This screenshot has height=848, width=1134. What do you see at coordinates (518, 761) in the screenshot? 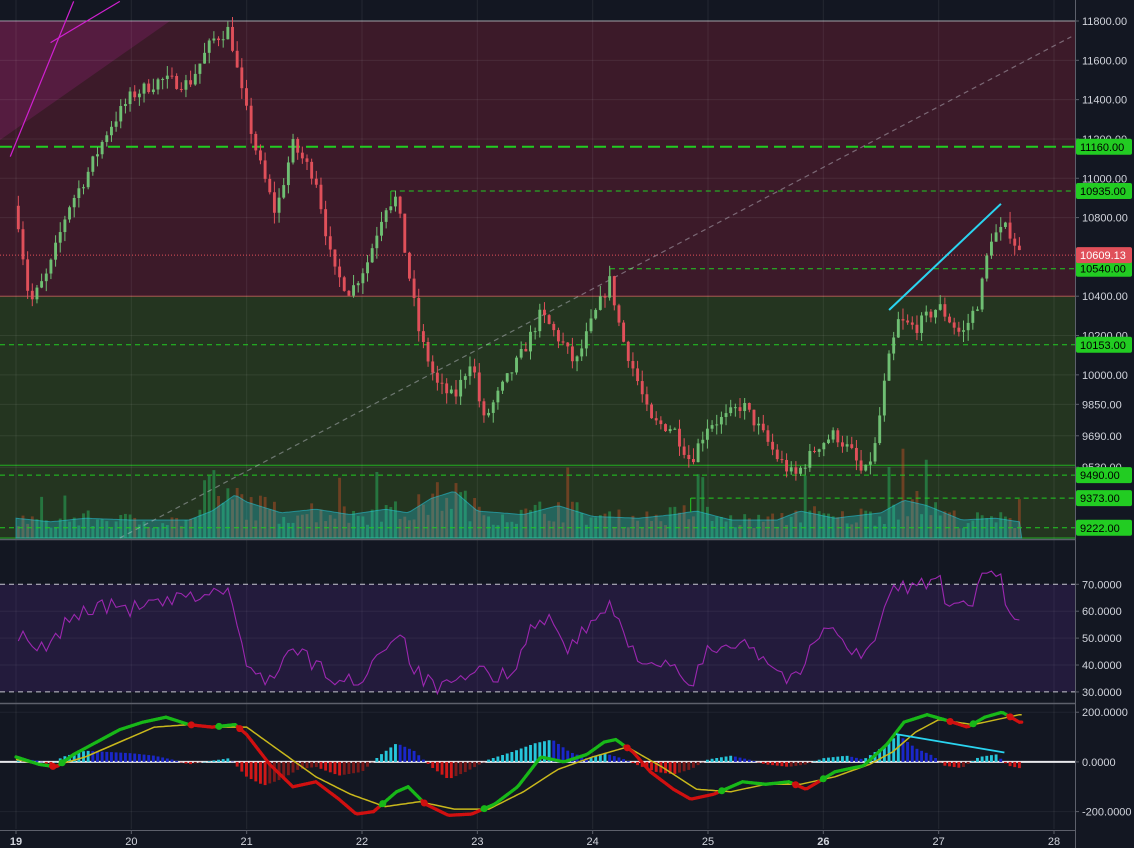
I see `macd-signal-line` at bounding box center [518, 761].